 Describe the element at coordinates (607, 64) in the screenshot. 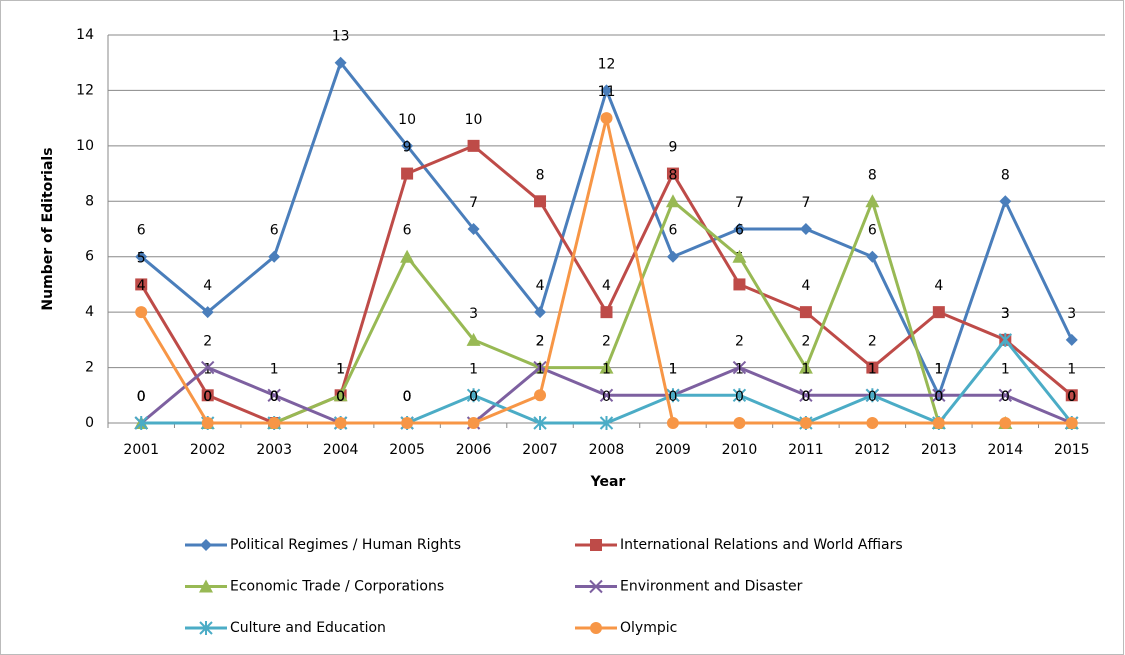

I see `data-label: 12` at that location.